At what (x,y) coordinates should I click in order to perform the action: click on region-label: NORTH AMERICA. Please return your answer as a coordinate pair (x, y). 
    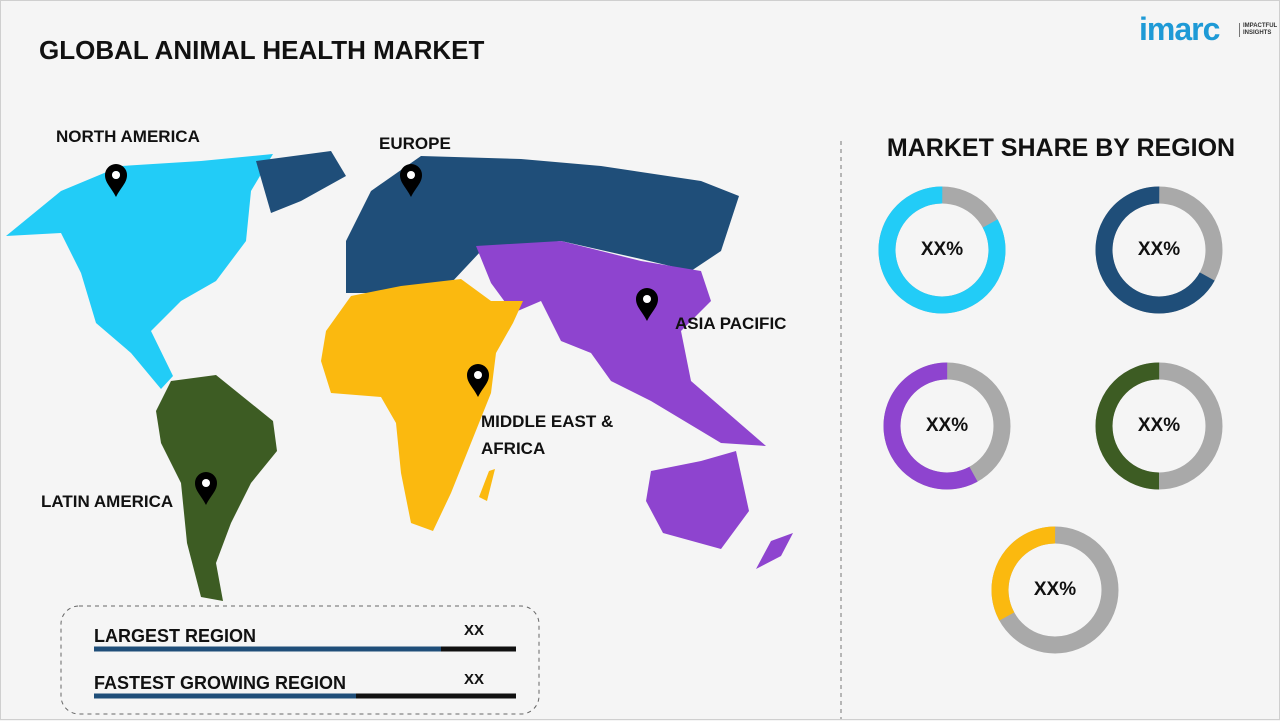
    Looking at the image, I should click on (128, 136).